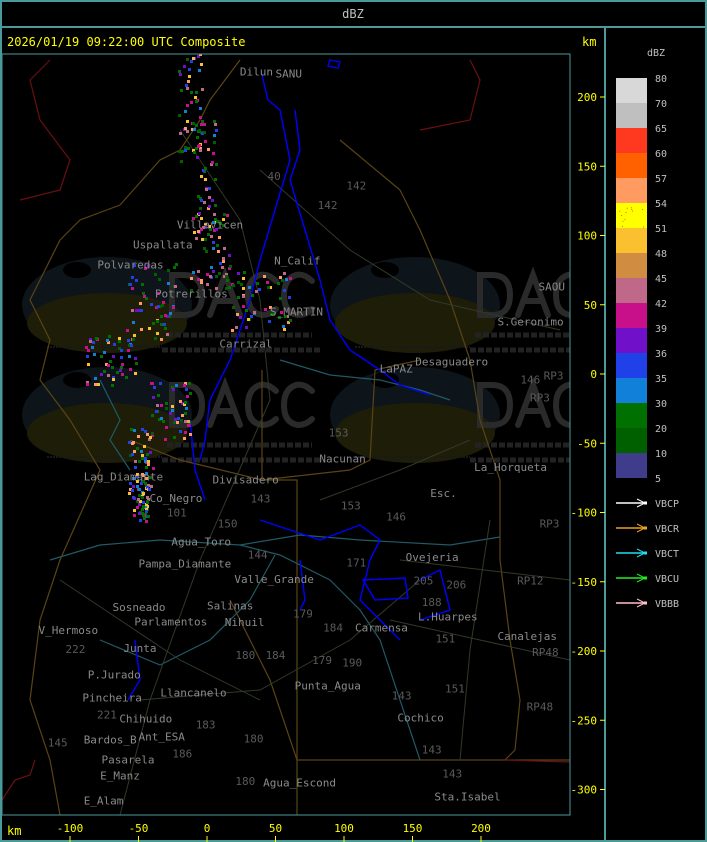 This screenshot has width=707, height=842. Describe the element at coordinates (303, 614) in the screenshot. I see `route-number: 179` at that location.